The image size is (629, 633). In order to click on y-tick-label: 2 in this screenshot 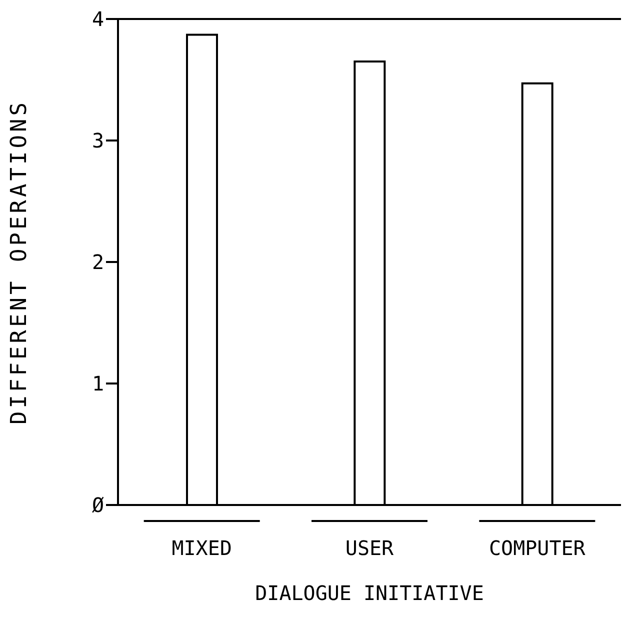, I will do `click(98, 262)`.